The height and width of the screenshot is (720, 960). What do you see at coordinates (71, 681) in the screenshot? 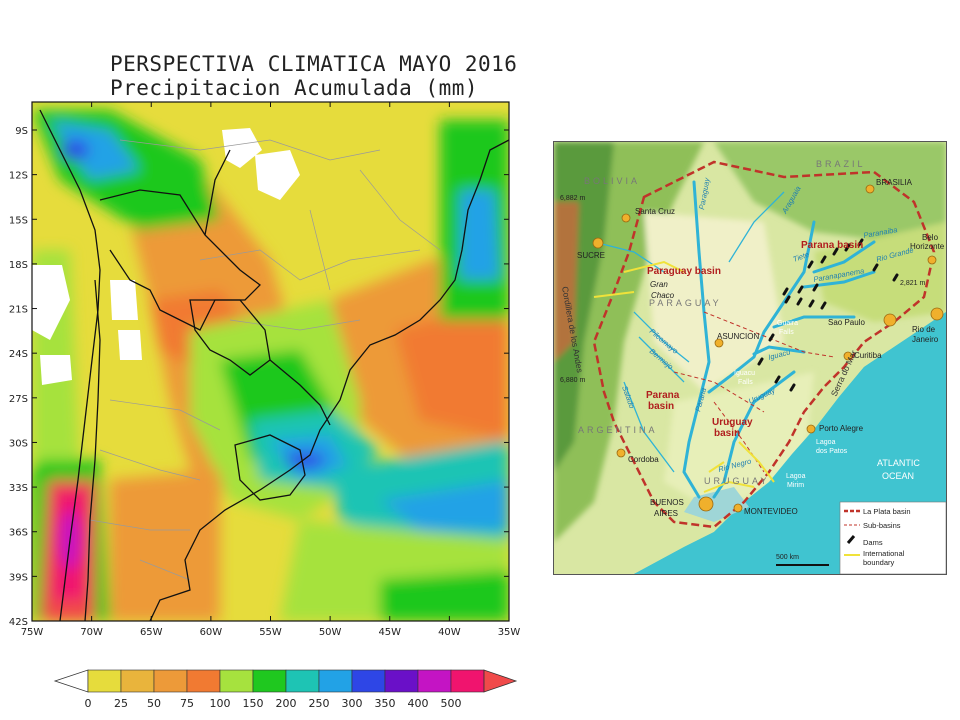
I see `colorbar-under-triangle` at bounding box center [71, 681].